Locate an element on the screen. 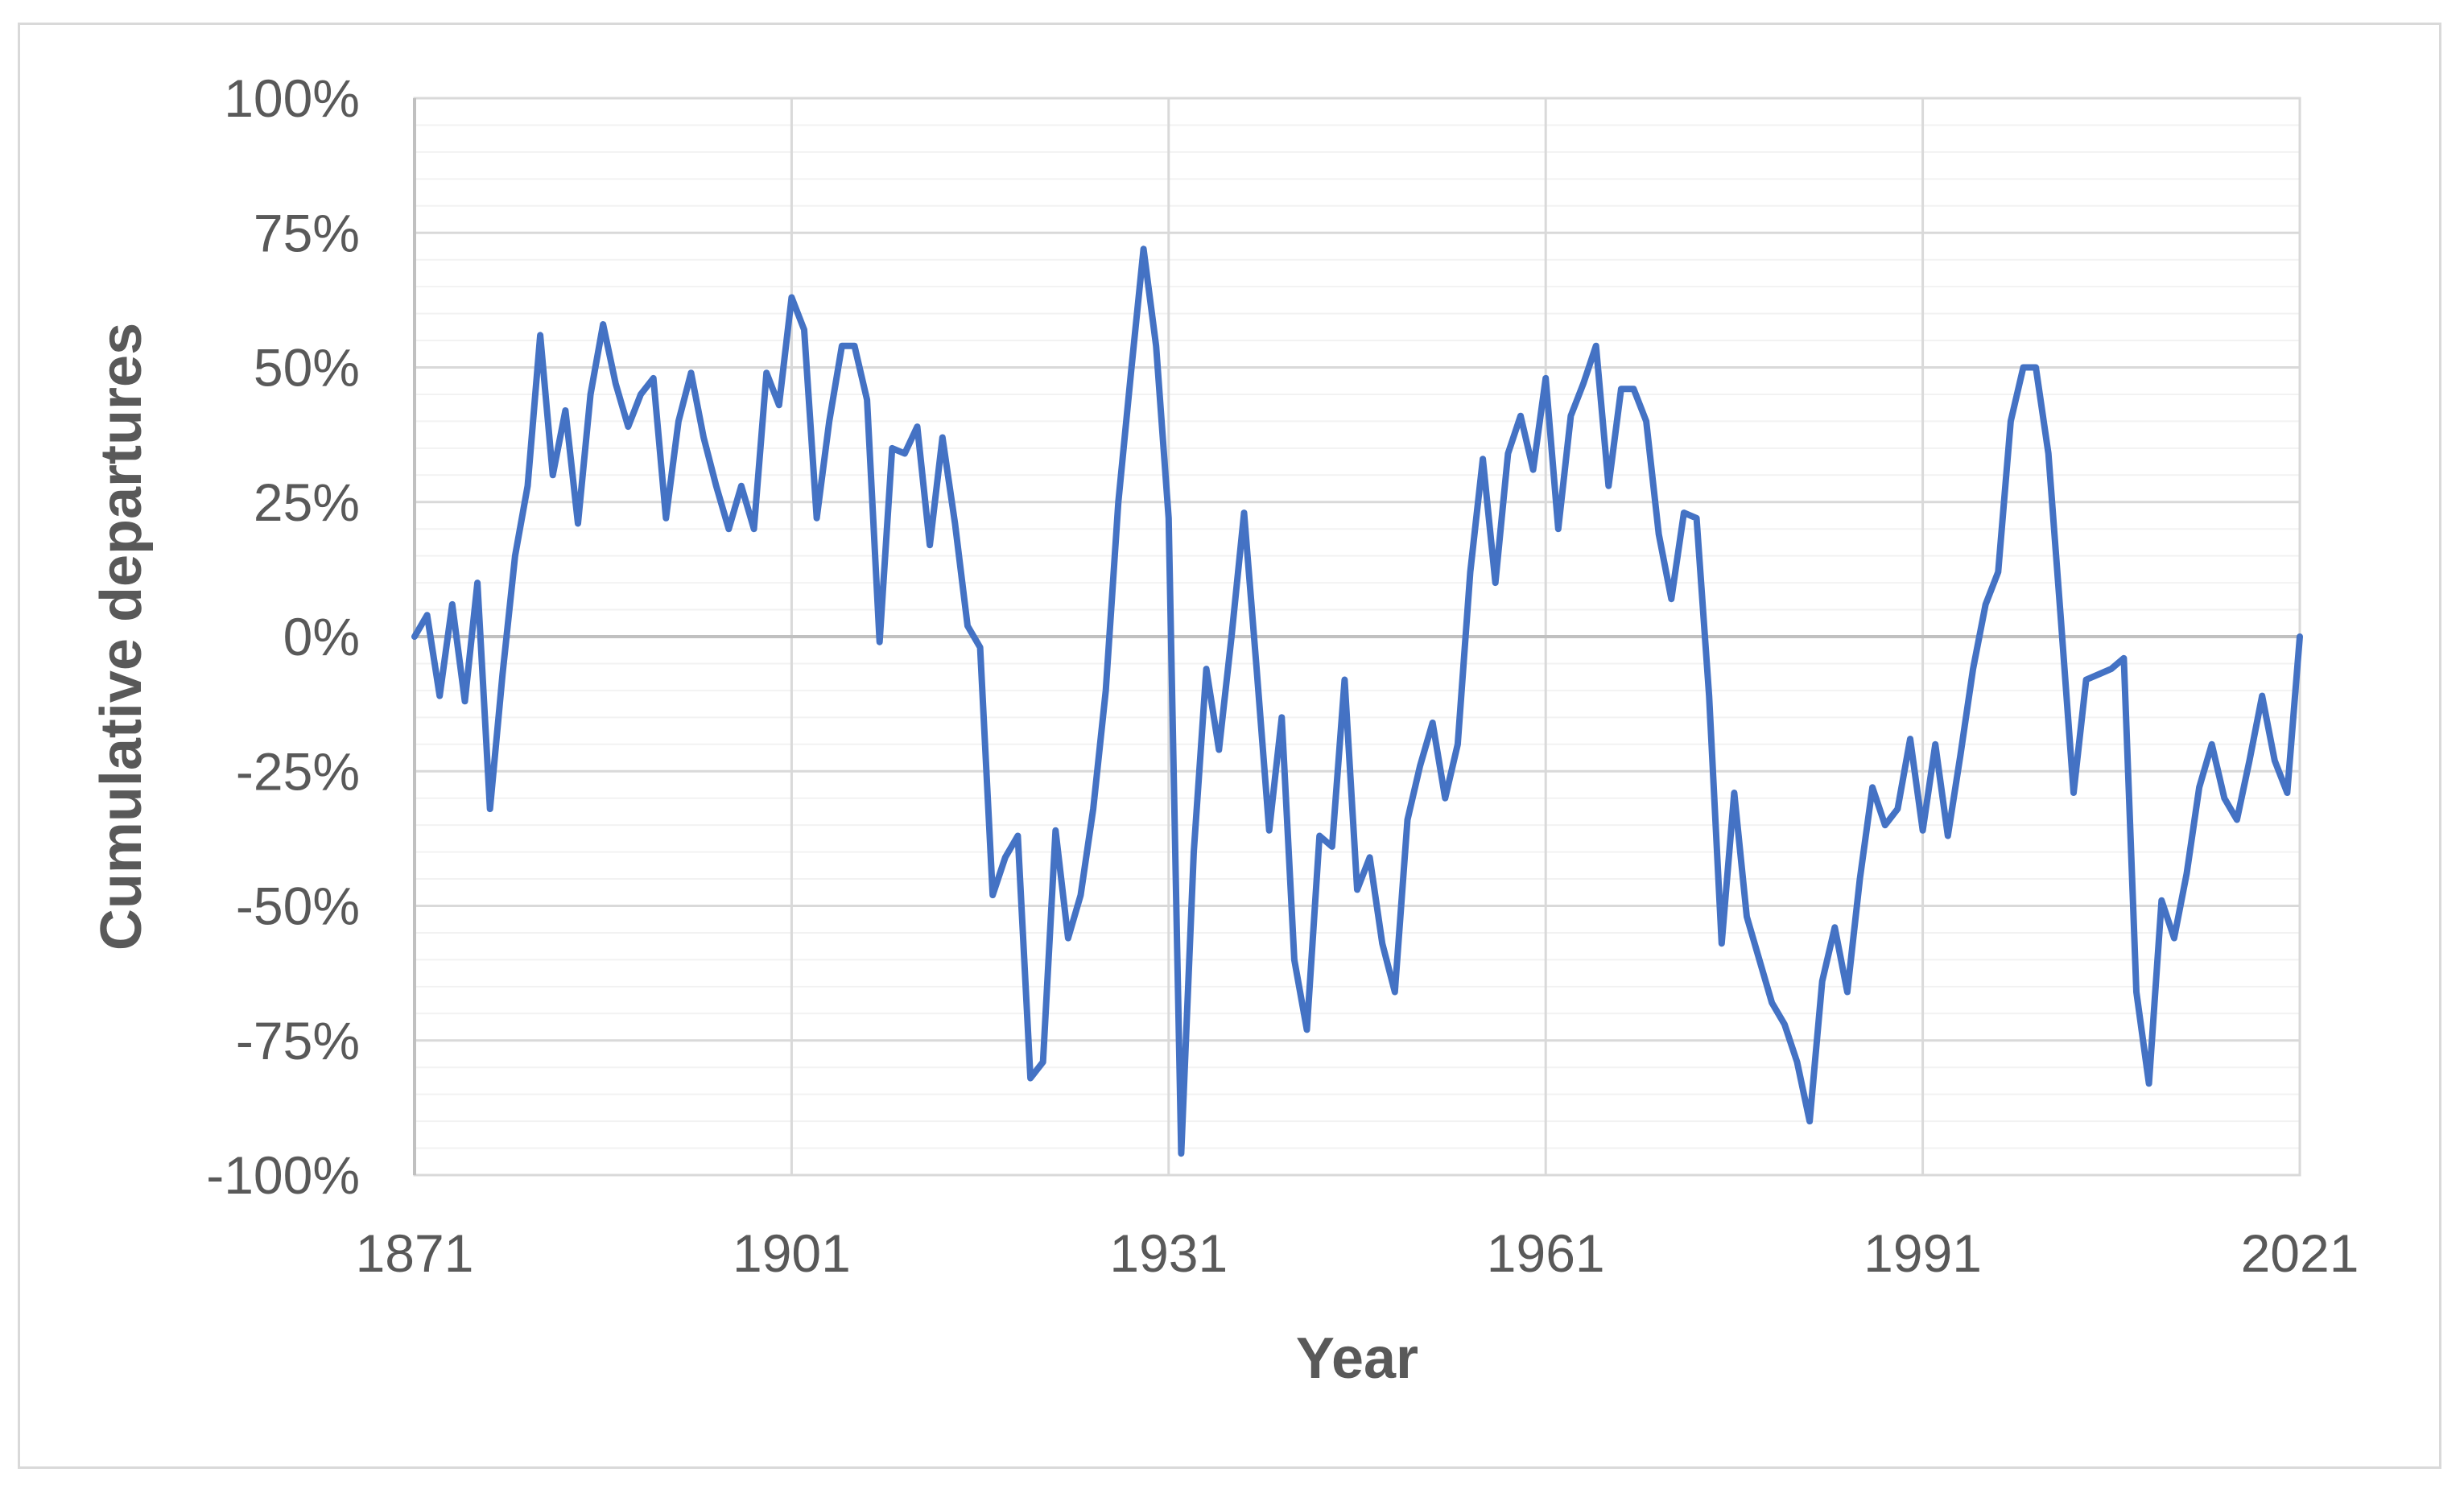 The image size is (2464, 1493). y-tick-label: -25% is located at coordinates (298, 771).